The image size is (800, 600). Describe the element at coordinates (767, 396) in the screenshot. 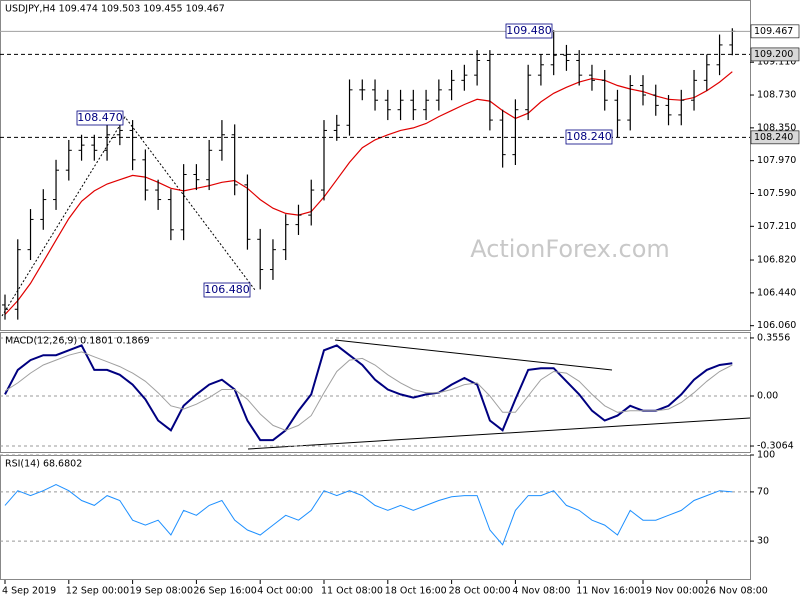

I see `y-tick-label: 0.00` at that location.